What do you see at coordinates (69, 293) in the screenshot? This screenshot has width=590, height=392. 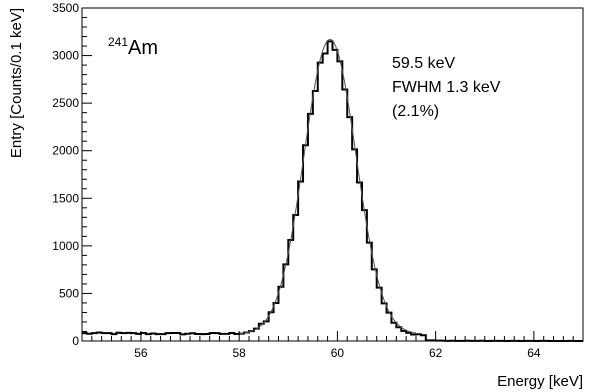 I see `y-tick-label: 500` at bounding box center [69, 293].